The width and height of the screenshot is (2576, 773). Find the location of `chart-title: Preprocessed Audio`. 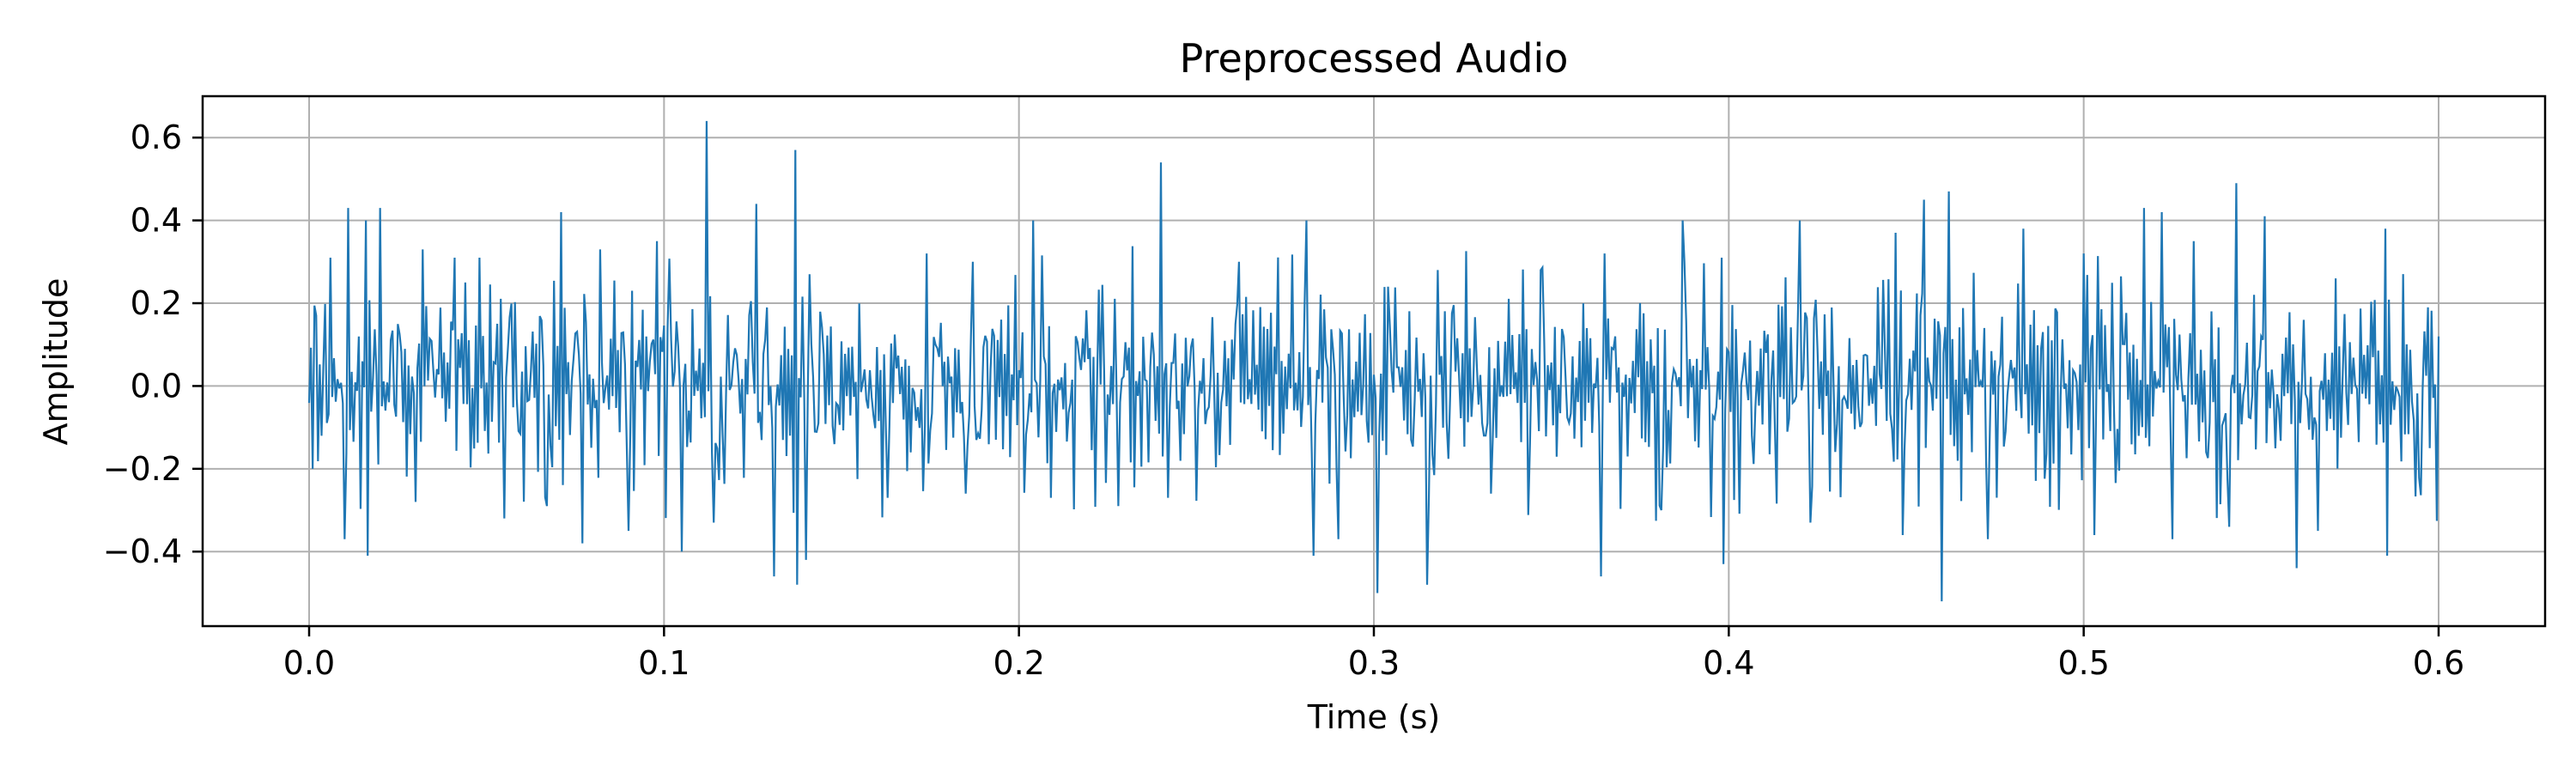

chart-title: Preprocessed Audio is located at coordinates (1374, 58).